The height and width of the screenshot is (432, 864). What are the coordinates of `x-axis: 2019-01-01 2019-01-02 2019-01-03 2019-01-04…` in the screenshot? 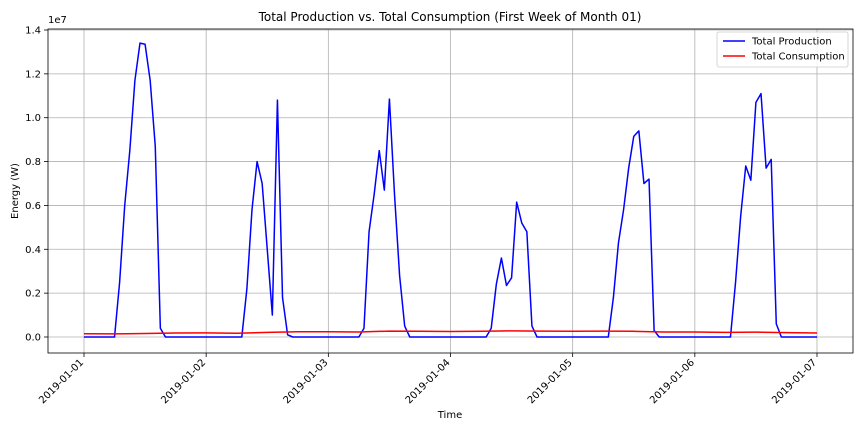 It's located at (428, 379).